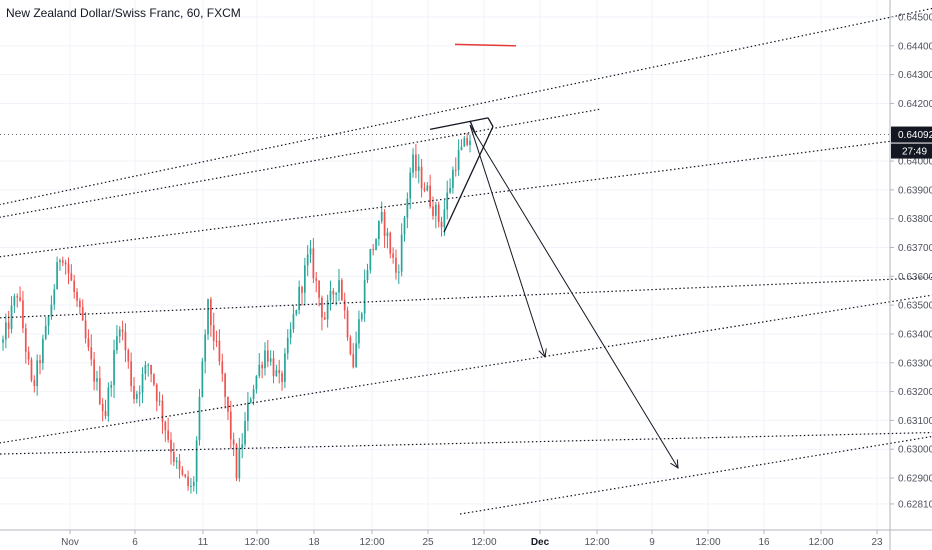 The width and height of the screenshot is (932, 550). What do you see at coordinates (70, 542) in the screenshot?
I see `x-tick-label: Nov` at bounding box center [70, 542].